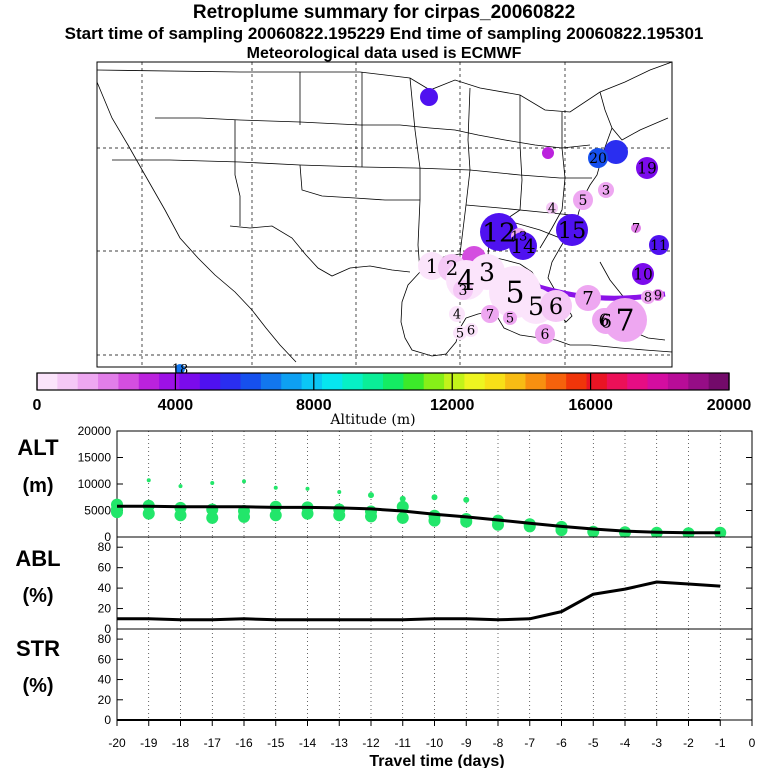 The width and height of the screenshot is (768, 768). Describe the element at coordinates (384, 53) in the screenshot. I see `met-data-note: Meteorological data used is ECMWF` at that location.